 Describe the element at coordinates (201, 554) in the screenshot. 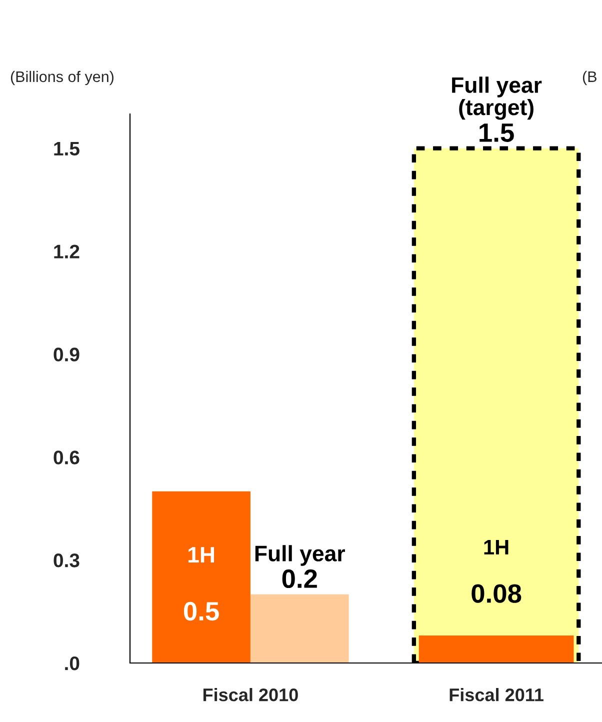

I see `series-label: 1H` at that location.